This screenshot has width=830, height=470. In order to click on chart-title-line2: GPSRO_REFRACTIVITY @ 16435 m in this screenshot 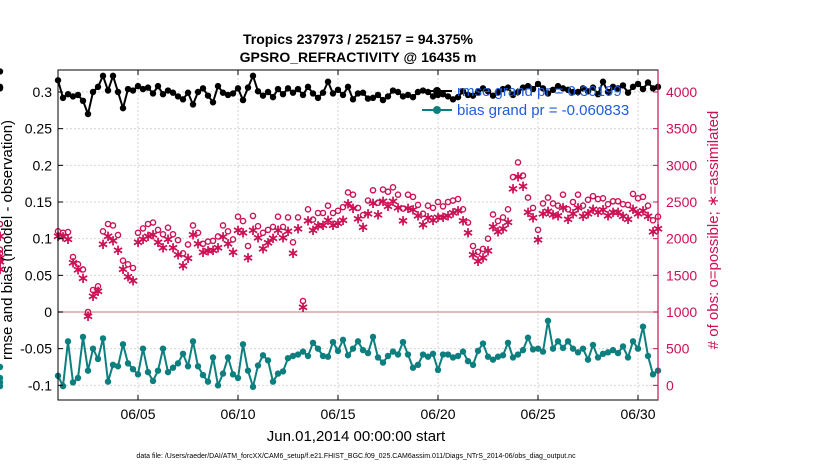, I will do `click(358, 57)`.